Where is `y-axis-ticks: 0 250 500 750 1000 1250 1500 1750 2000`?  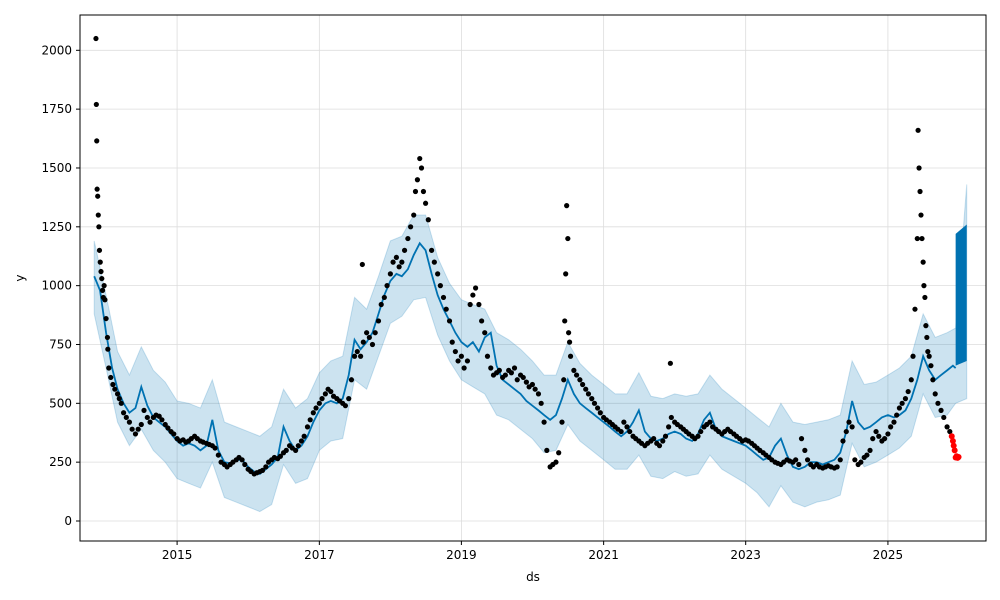 y-axis-ticks: 0 250 500 750 1000 1250 1500 1750 2000 is located at coordinates (60, 285).